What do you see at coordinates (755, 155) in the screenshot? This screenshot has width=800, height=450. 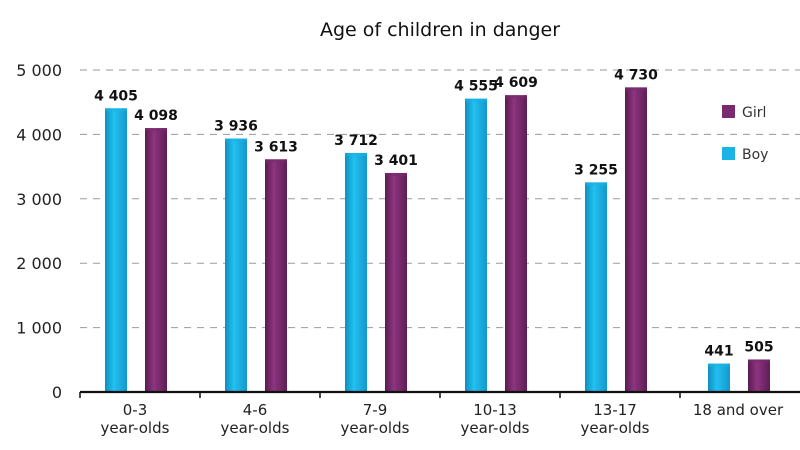 I see `legend-label: Boy` at bounding box center [755, 155].